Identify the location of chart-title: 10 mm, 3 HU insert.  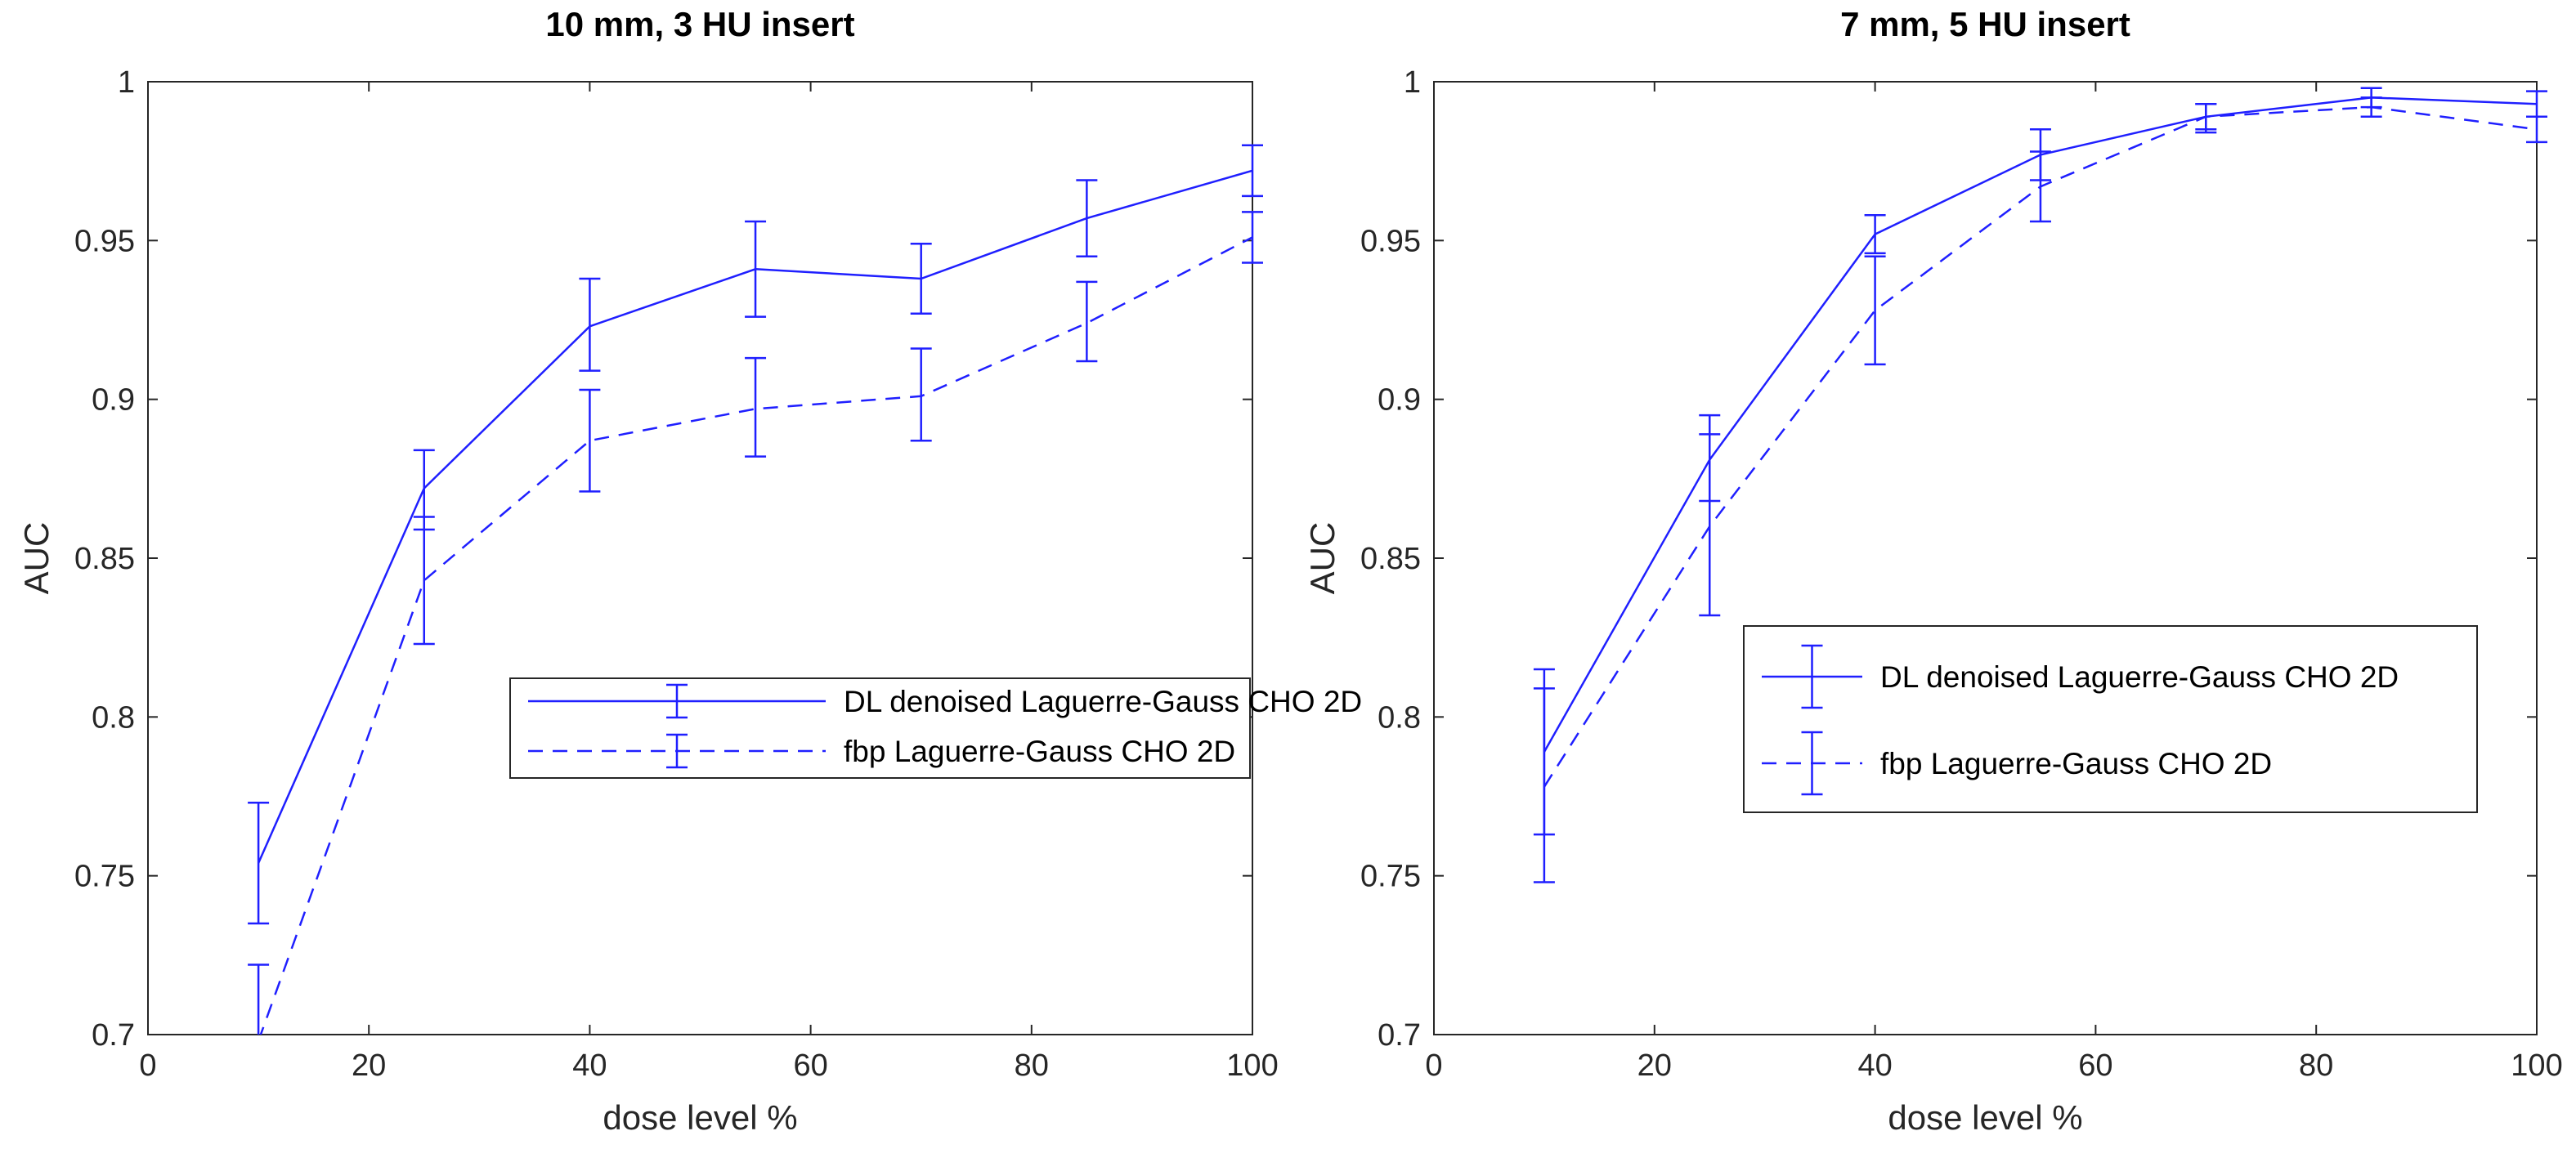
(699, 24).